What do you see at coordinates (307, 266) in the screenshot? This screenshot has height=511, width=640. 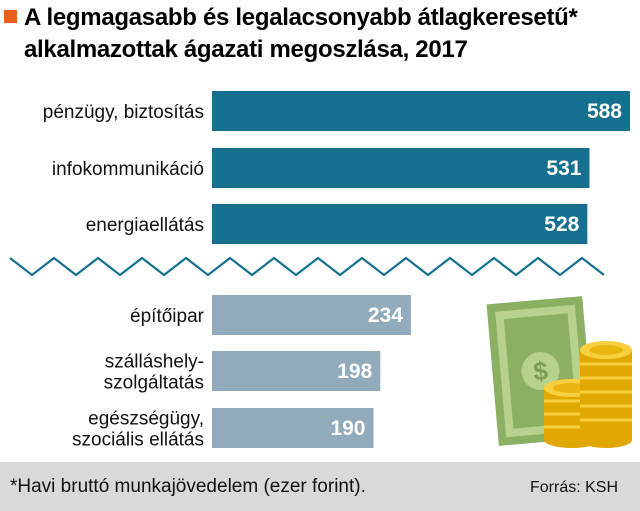 I see `axis-break-zigzag` at bounding box center [307, 266].